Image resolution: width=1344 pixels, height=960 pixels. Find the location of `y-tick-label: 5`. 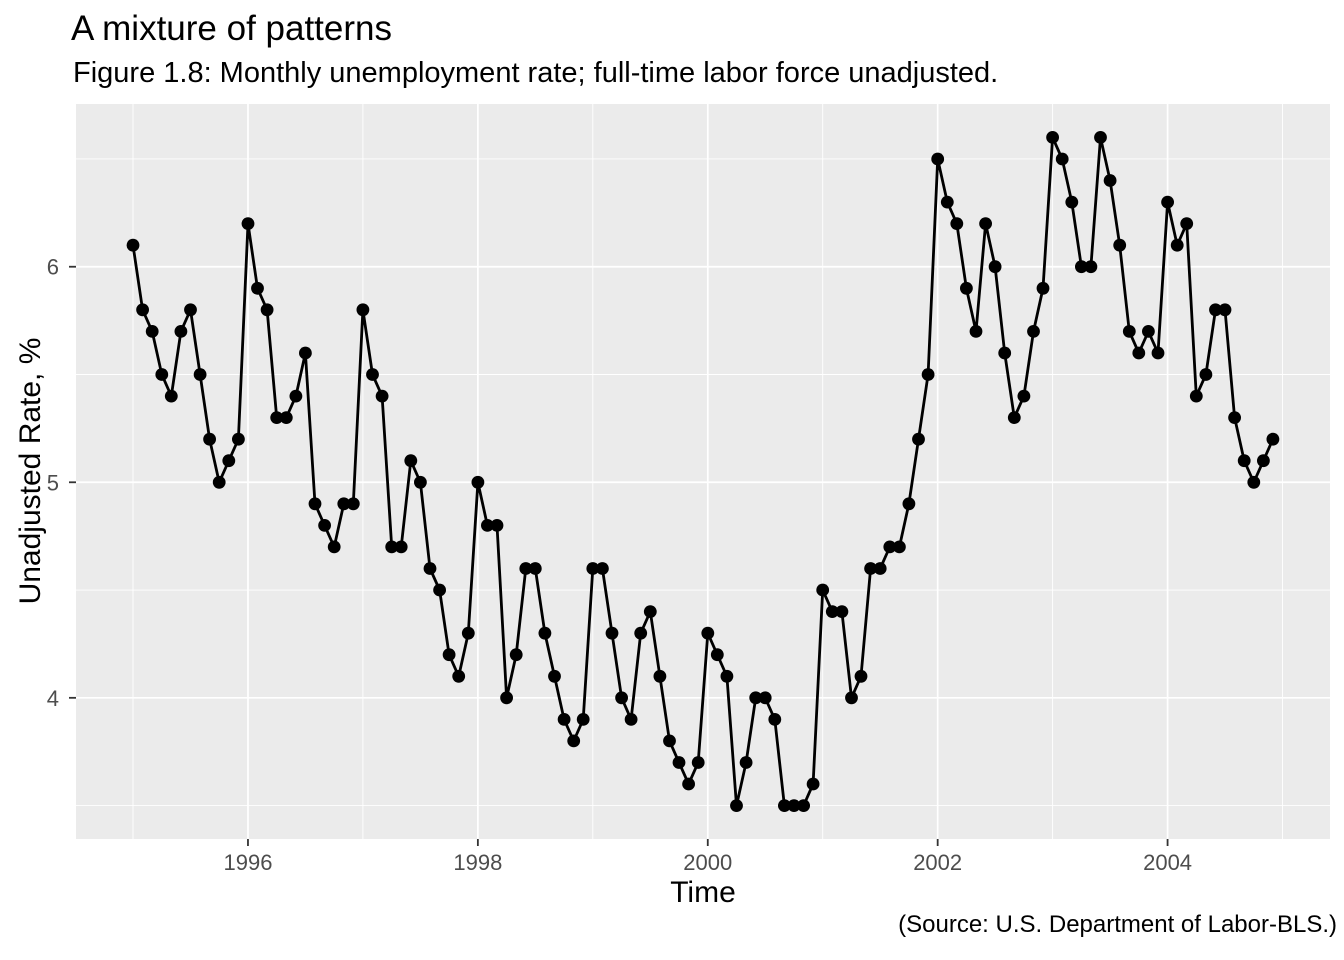

y-tick-label: 5 is located at coordinates (53, 482).